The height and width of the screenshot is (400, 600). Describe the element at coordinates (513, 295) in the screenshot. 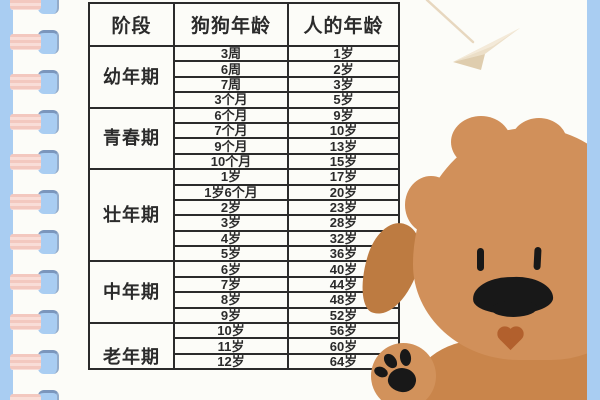

I see `dog-nose-icon` at that location.